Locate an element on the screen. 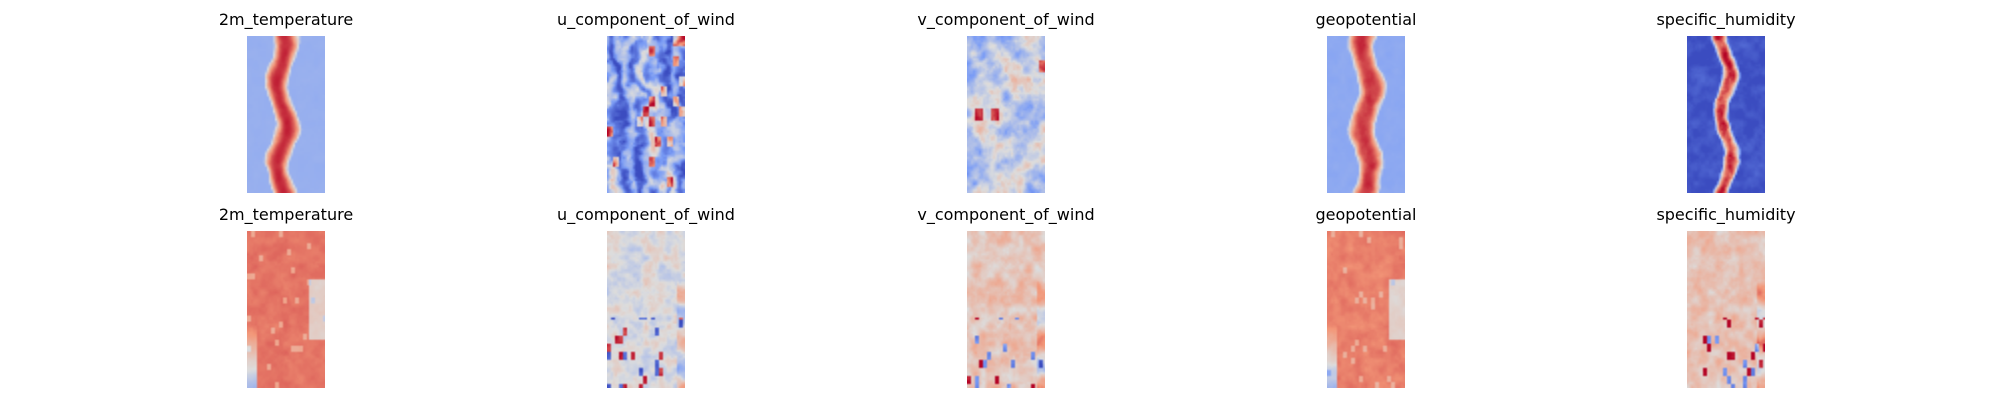 This screenshot has height=400, width=2000. panel-r0-c2: v_component_of_wind is located at coordinates (1006, 105).